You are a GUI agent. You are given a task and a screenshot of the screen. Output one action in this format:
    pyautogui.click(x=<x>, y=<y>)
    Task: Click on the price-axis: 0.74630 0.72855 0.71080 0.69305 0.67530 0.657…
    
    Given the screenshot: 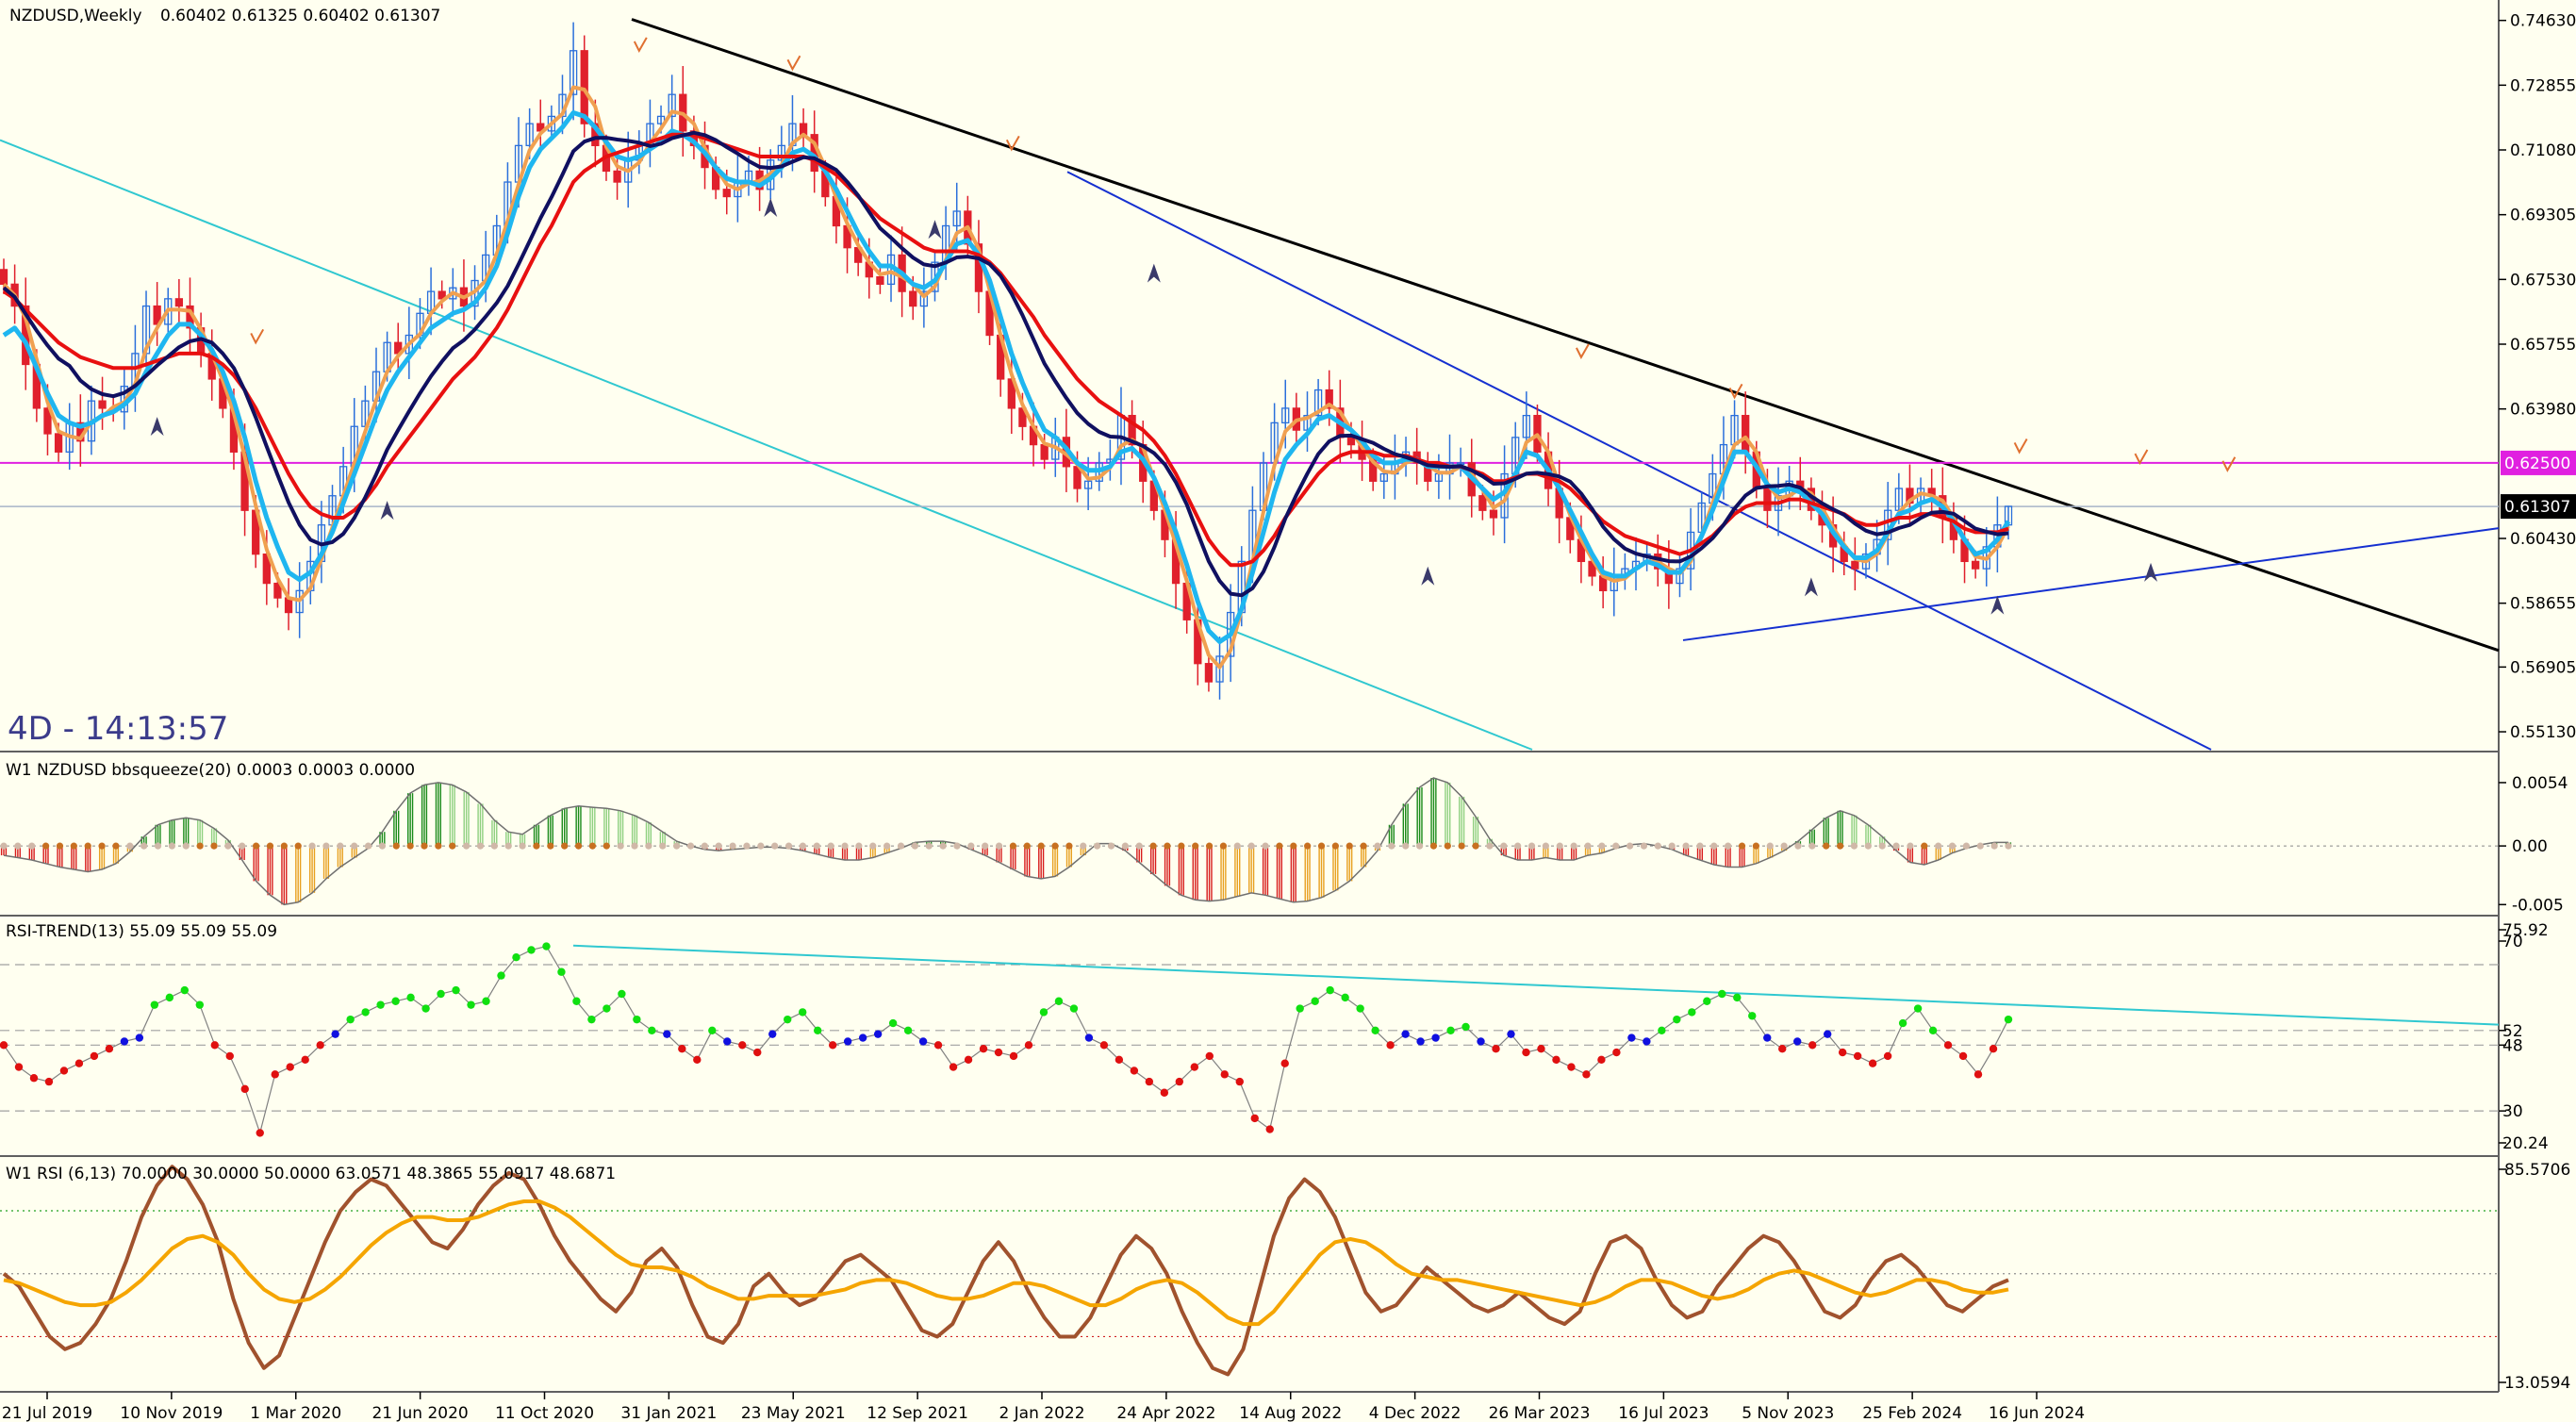 What is the action you would take?
    pyautogui.click(x=2537, y=377)
    